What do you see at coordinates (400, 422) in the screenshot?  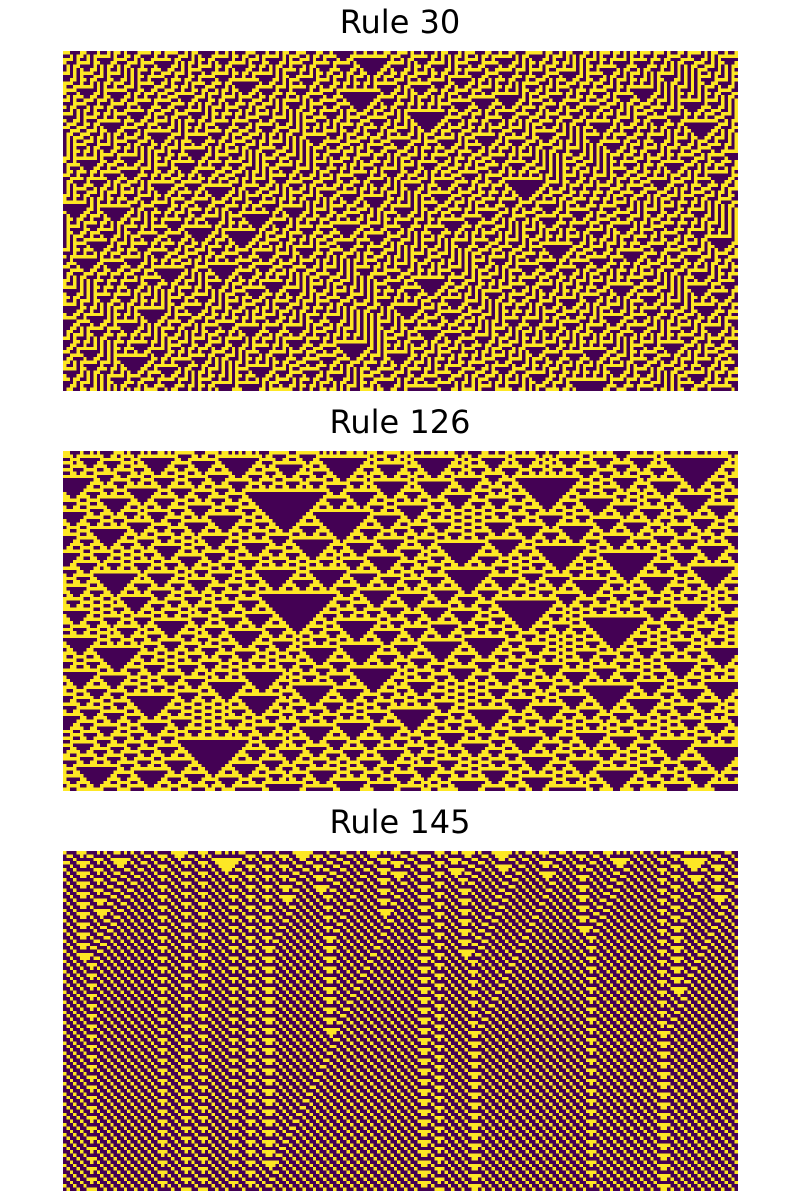 I see `panel-title: Rule 126` at bounding box center [400, 422].